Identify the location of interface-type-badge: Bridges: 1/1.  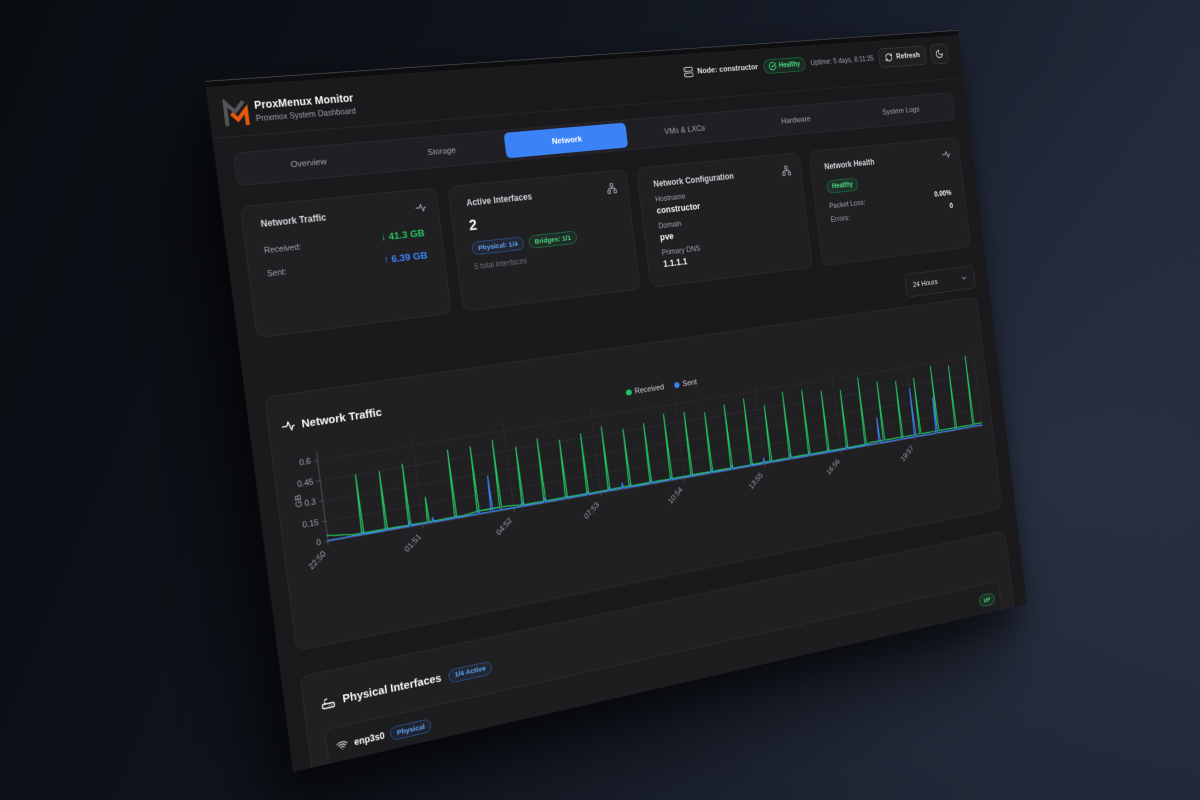
(552, 239).